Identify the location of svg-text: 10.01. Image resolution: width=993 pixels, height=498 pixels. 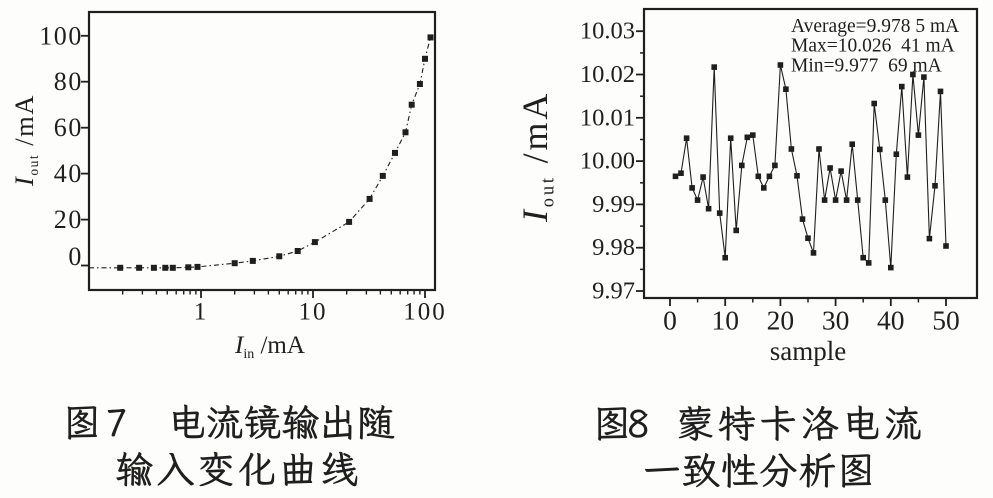
(607, 117).